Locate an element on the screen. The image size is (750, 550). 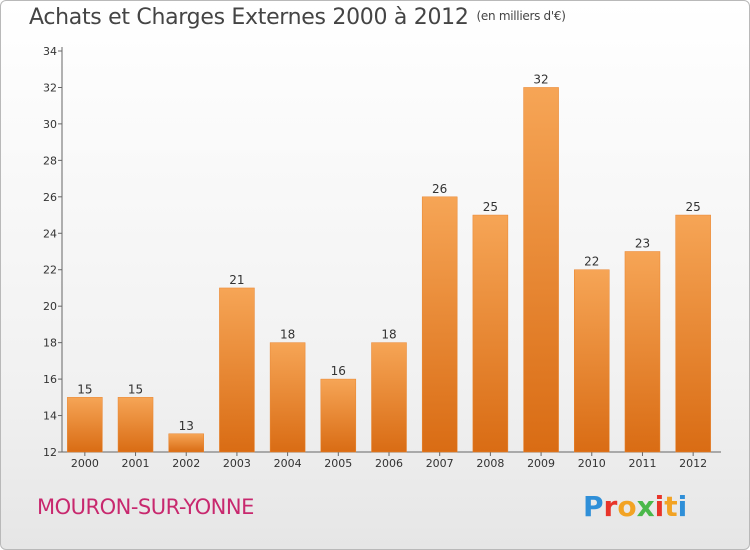
y-tick-label: 32 is located at coordinates (50, 87).